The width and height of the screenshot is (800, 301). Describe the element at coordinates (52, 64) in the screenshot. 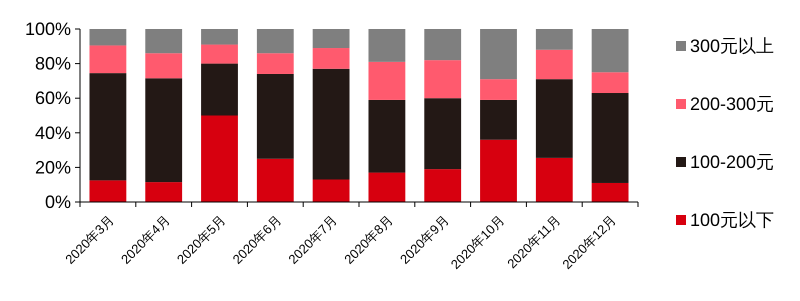

I see `y-tick-label: 80%` at that location.